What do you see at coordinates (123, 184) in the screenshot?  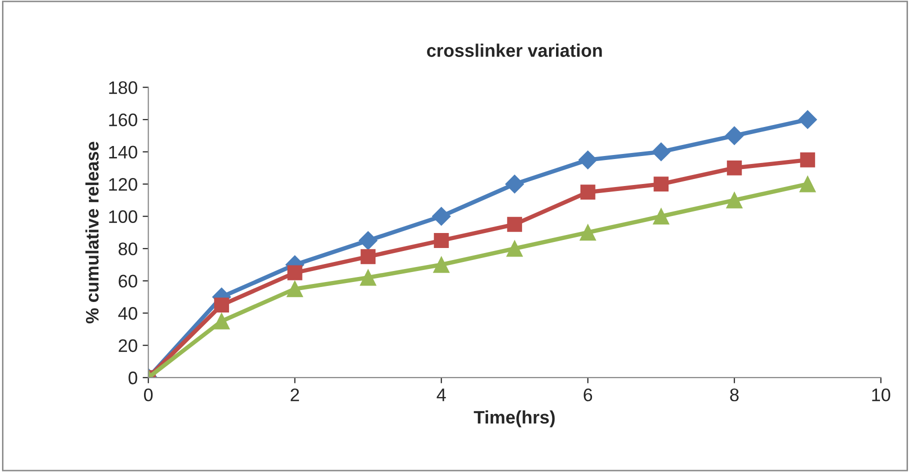 I see `y-tick-label: 120` at bounding box center [123, 184].